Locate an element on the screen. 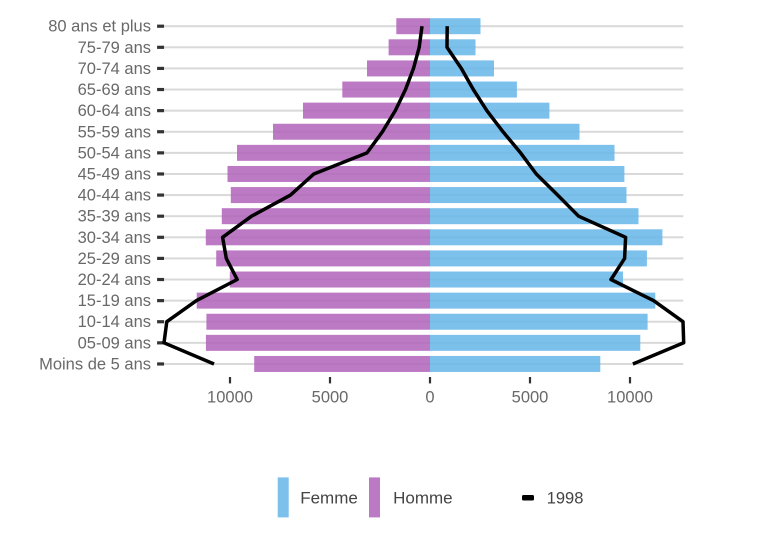 The height and width of the screenshot is (533, 764). svg-text: 25-29 ans is located at coordinates (114, 259).